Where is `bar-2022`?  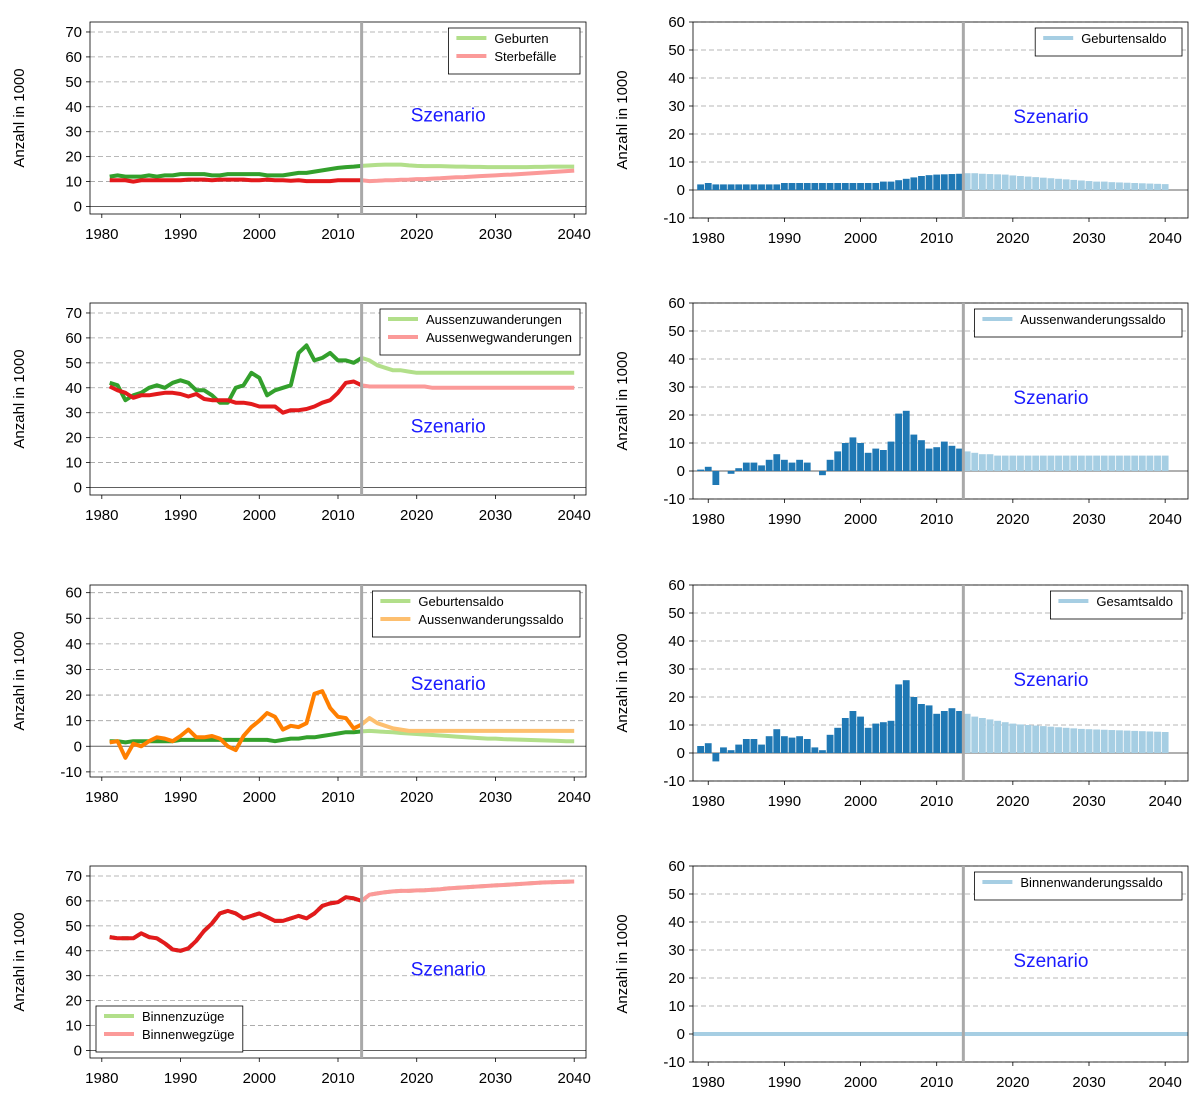 bar-2022 is located at coordinates (1028, 739).